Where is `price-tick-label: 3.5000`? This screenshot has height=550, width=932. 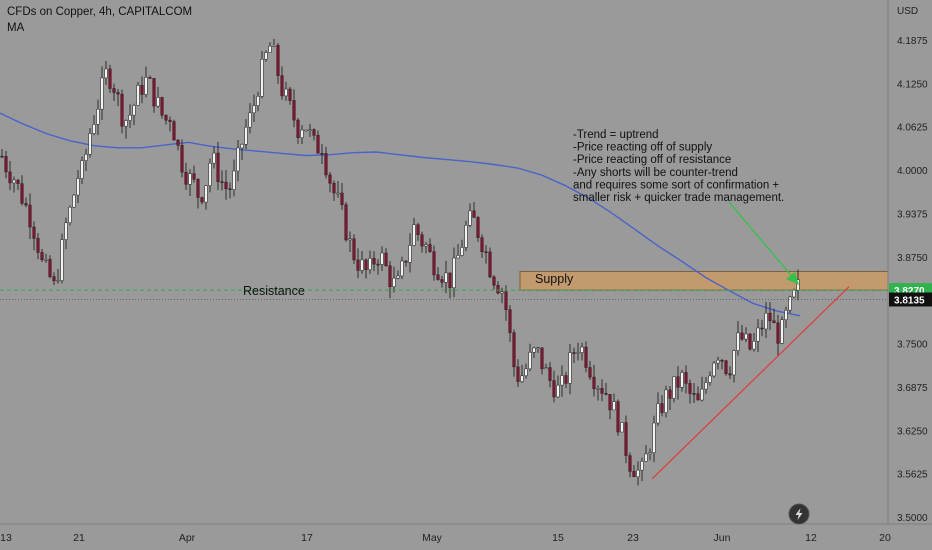 price-tick-label: 3.5000 is located at coordinates (912, 518).